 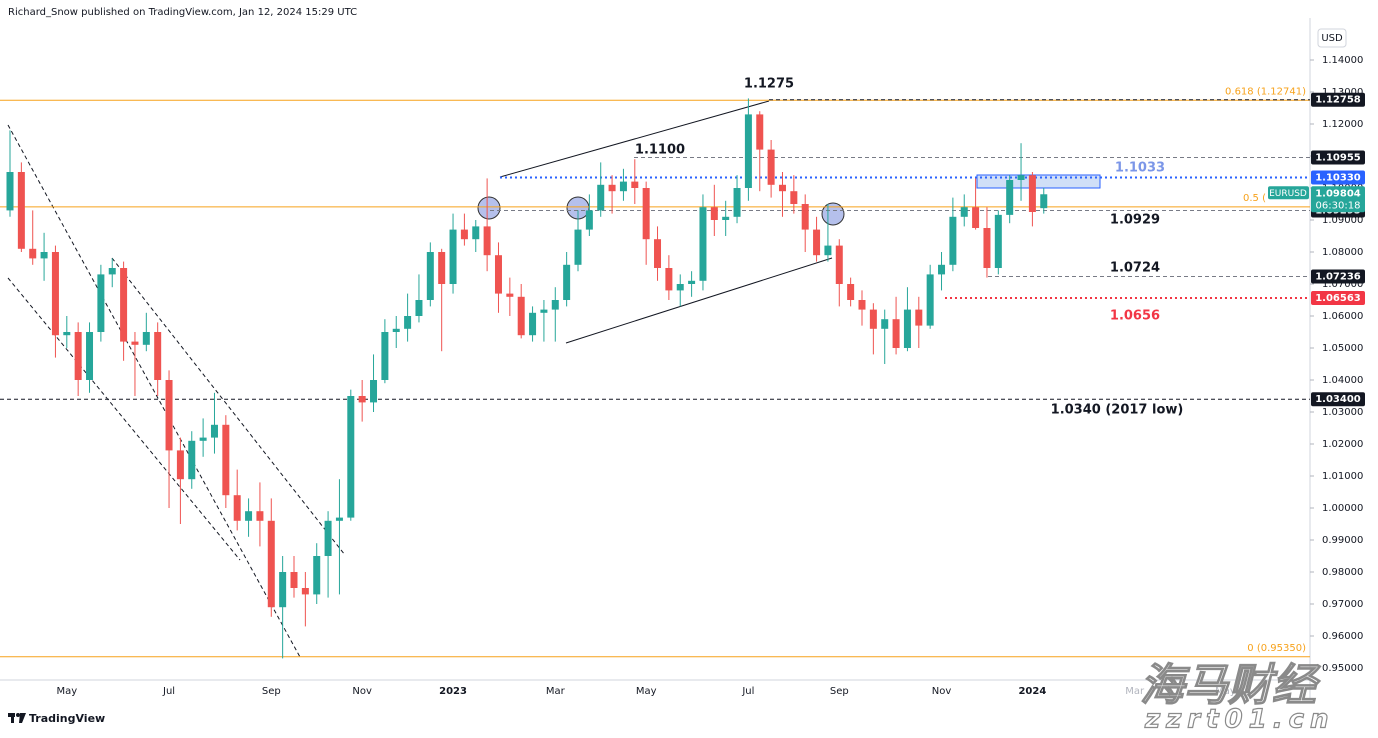 What do you see at coordinates (1342, 92) in the screenshot?
I see `y-tick-label: 1.13000` at bounding box center [1342, 92].